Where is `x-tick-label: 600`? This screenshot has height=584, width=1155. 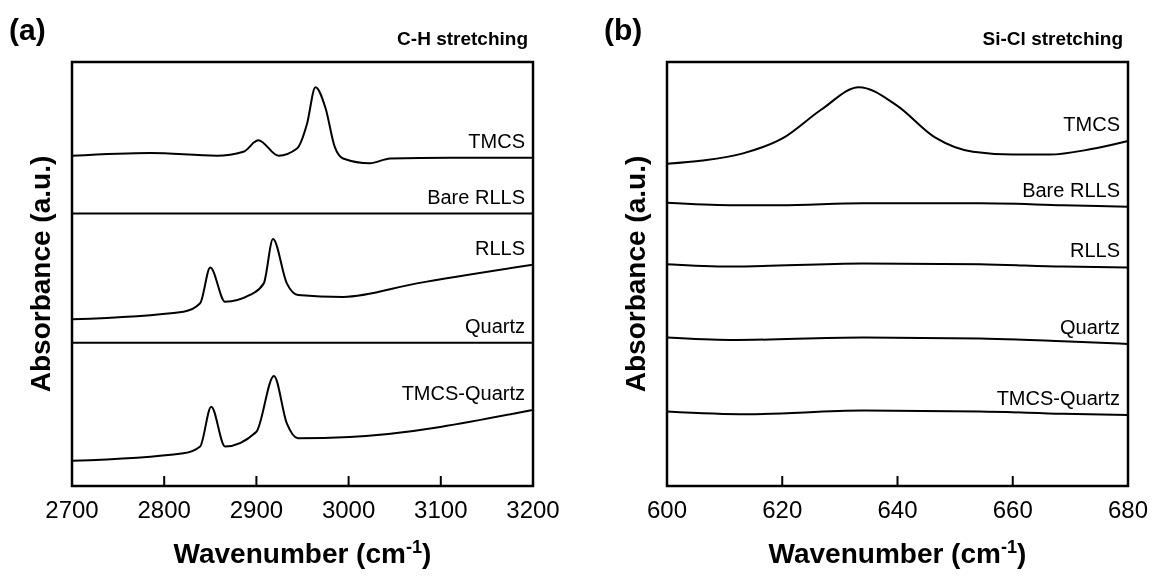 x-tick-label: 600 is located at coordinates (667, 509).